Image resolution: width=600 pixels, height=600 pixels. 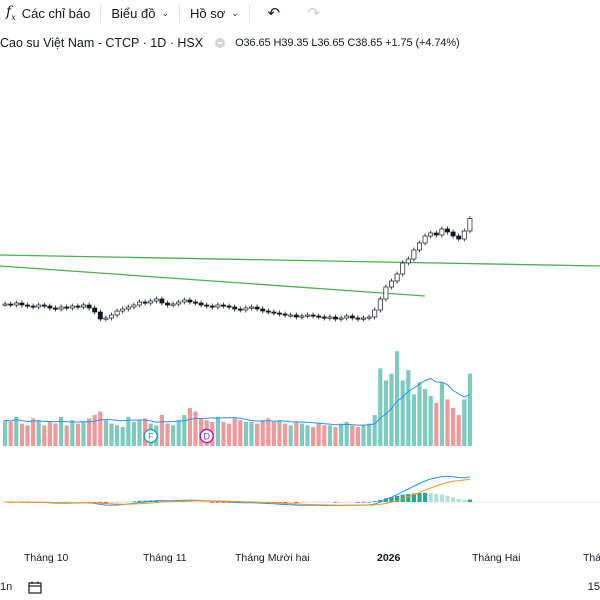 I want to click on redo-icon: ↷, so click(x=314, y=13).